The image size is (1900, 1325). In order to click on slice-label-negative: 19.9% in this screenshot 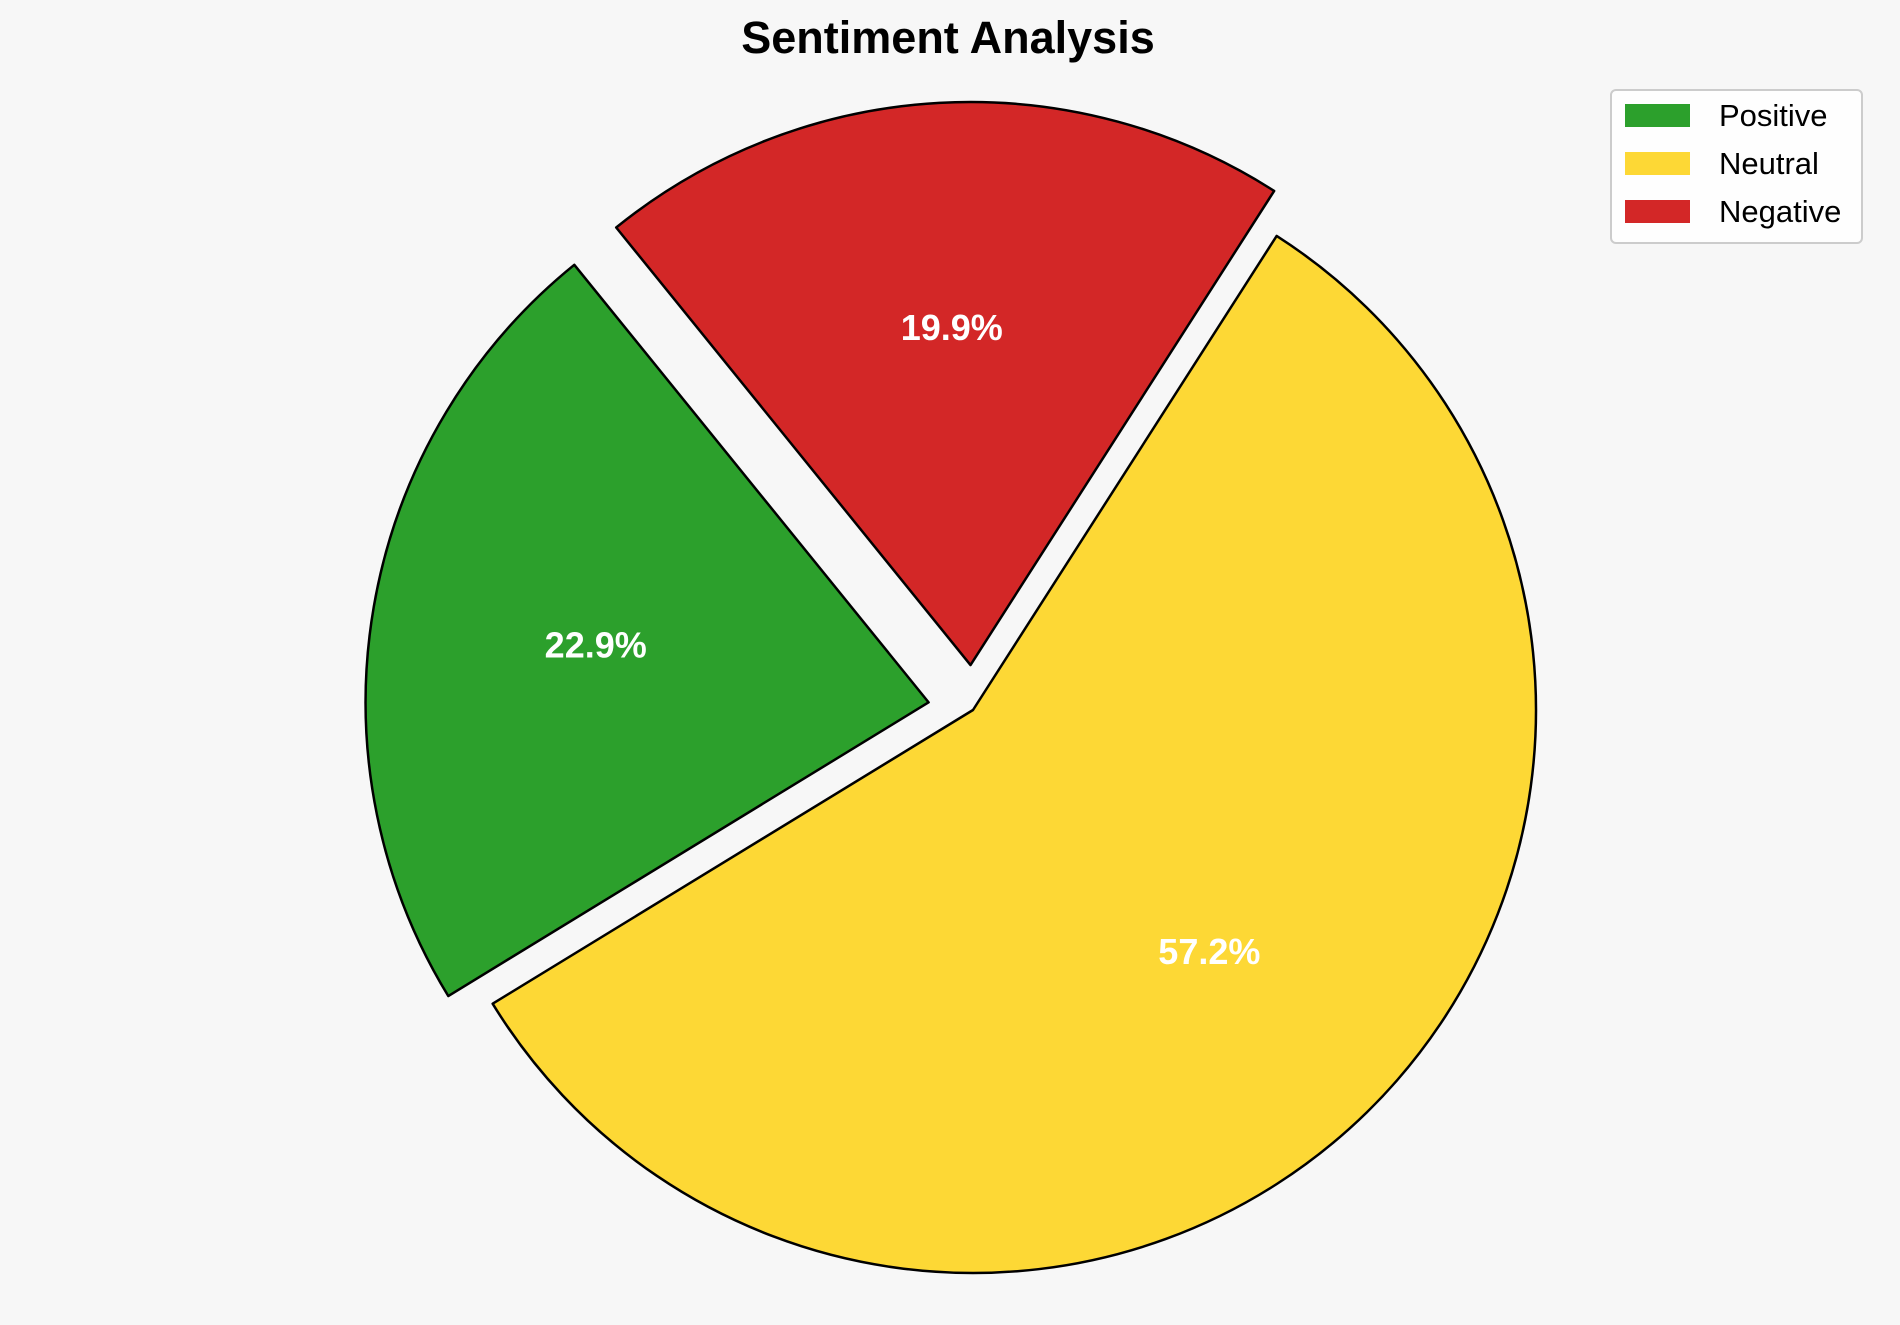, I will do `click(952, 327)`.